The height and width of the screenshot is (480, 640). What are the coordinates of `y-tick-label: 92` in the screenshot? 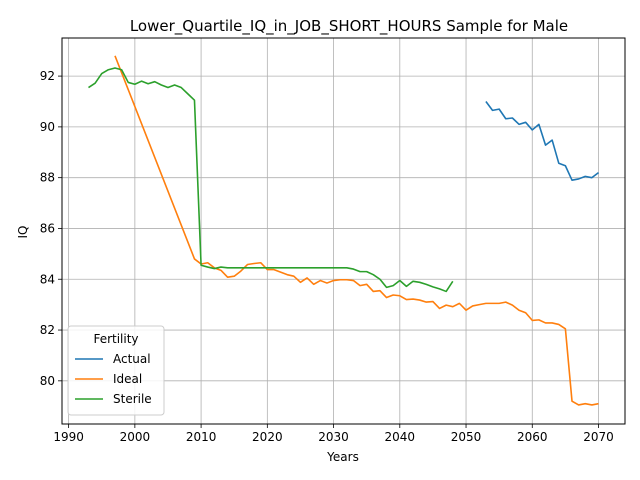 It's located at (47, 76).